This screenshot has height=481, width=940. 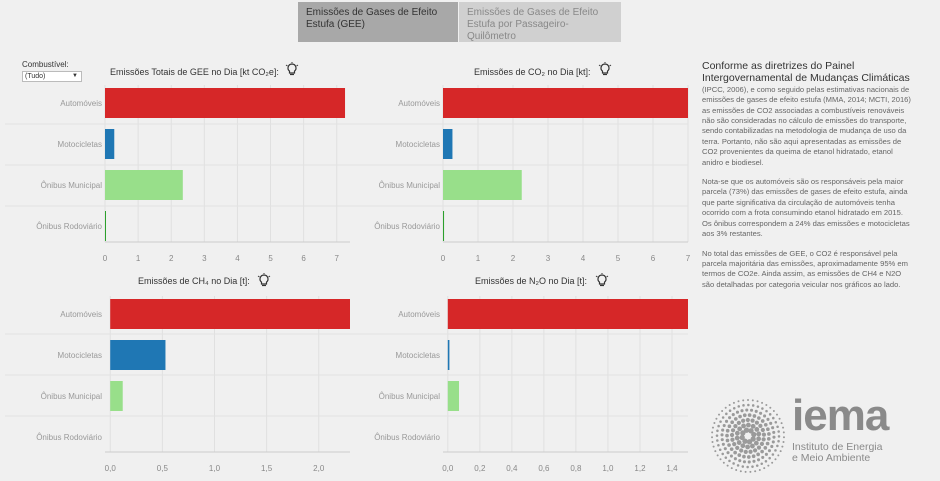 I want to click on x-tick-label: 2, so click(x=513, y=258).